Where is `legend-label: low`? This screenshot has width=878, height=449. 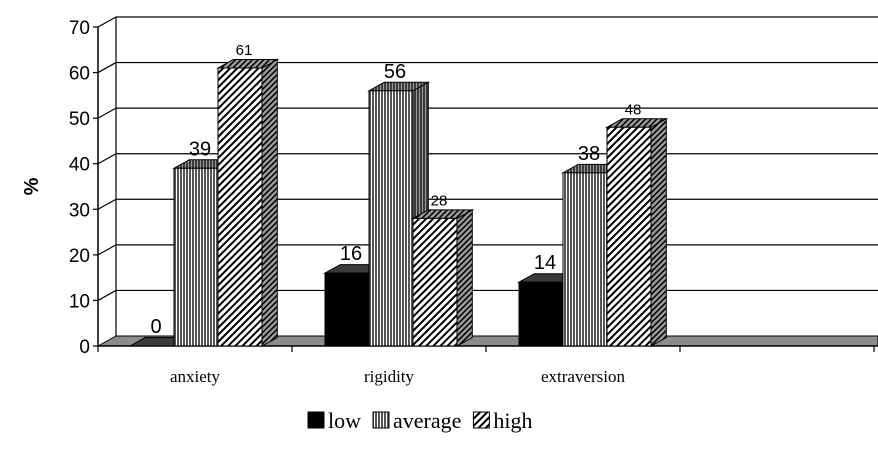
legend-label: low is located at coordinates (344, 420).